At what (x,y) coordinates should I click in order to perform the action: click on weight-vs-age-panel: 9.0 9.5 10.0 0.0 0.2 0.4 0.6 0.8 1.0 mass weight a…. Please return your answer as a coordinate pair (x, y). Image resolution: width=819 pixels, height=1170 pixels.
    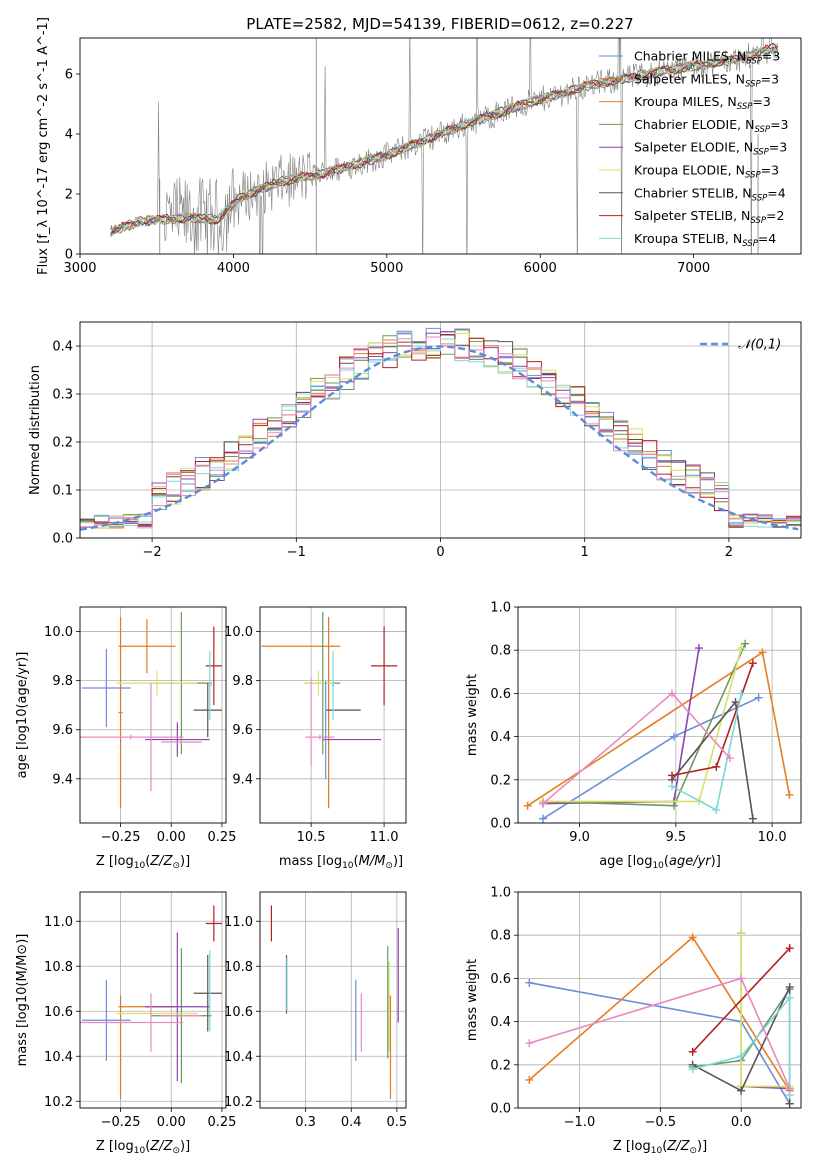
    Looking at the image, I should click on (633, 736).